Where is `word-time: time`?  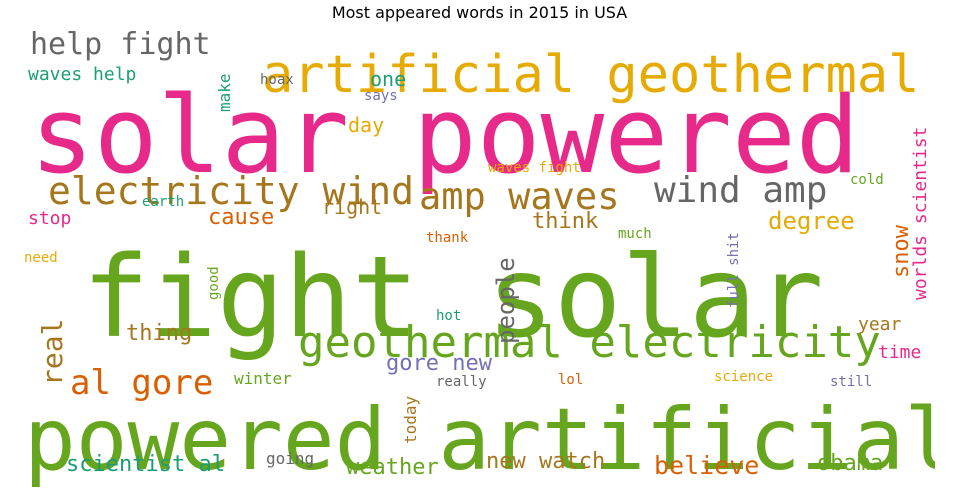
word-time: time is located at coordinates (899, 352).